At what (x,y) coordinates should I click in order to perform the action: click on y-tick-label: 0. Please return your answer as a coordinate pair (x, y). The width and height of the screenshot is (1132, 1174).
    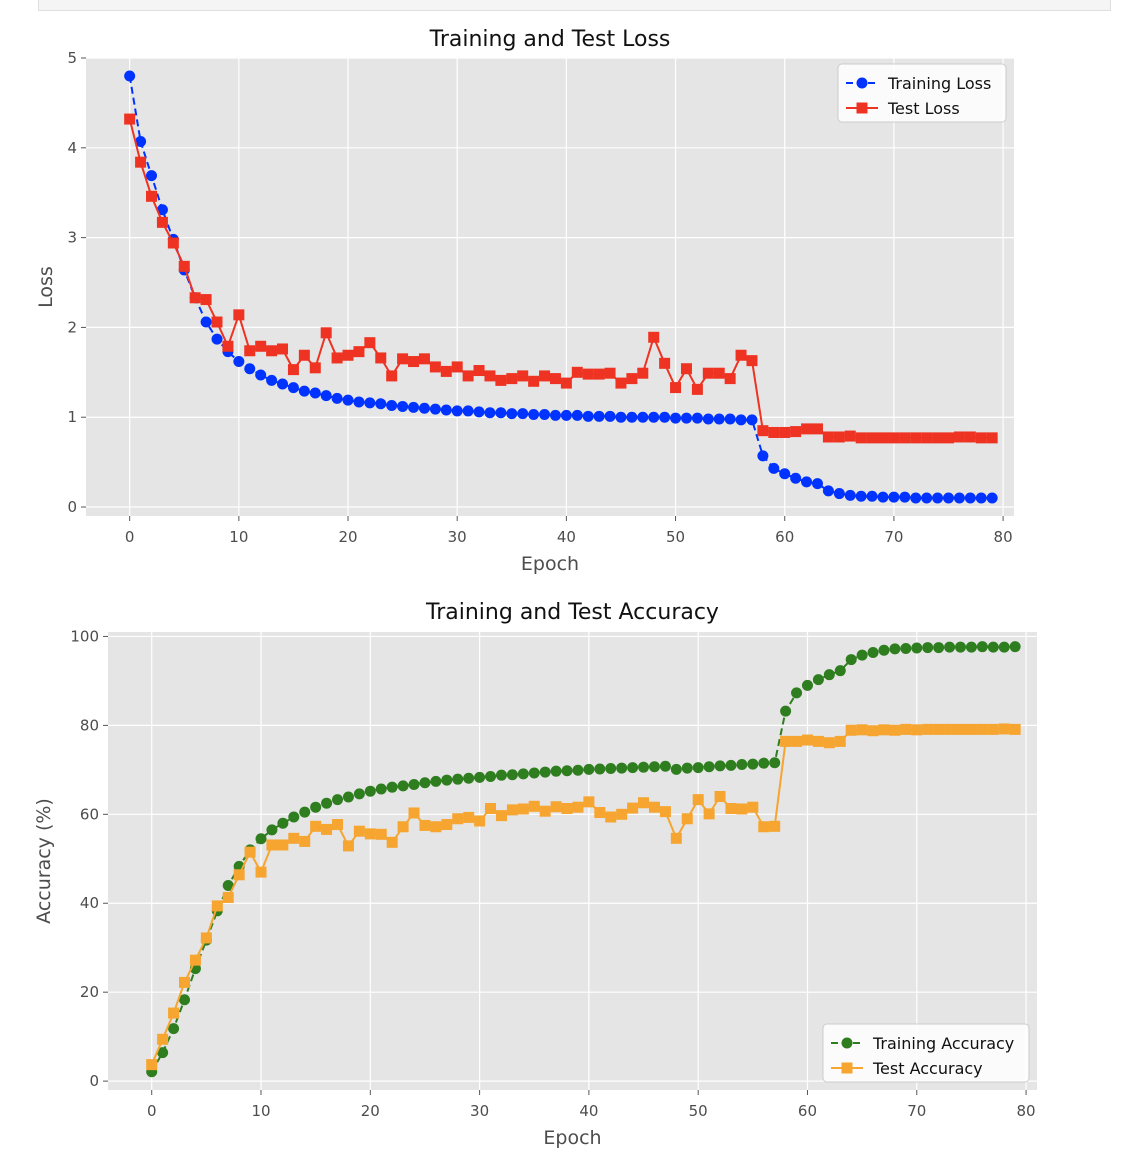
    Looking at the image, I should click on (94, 1081).